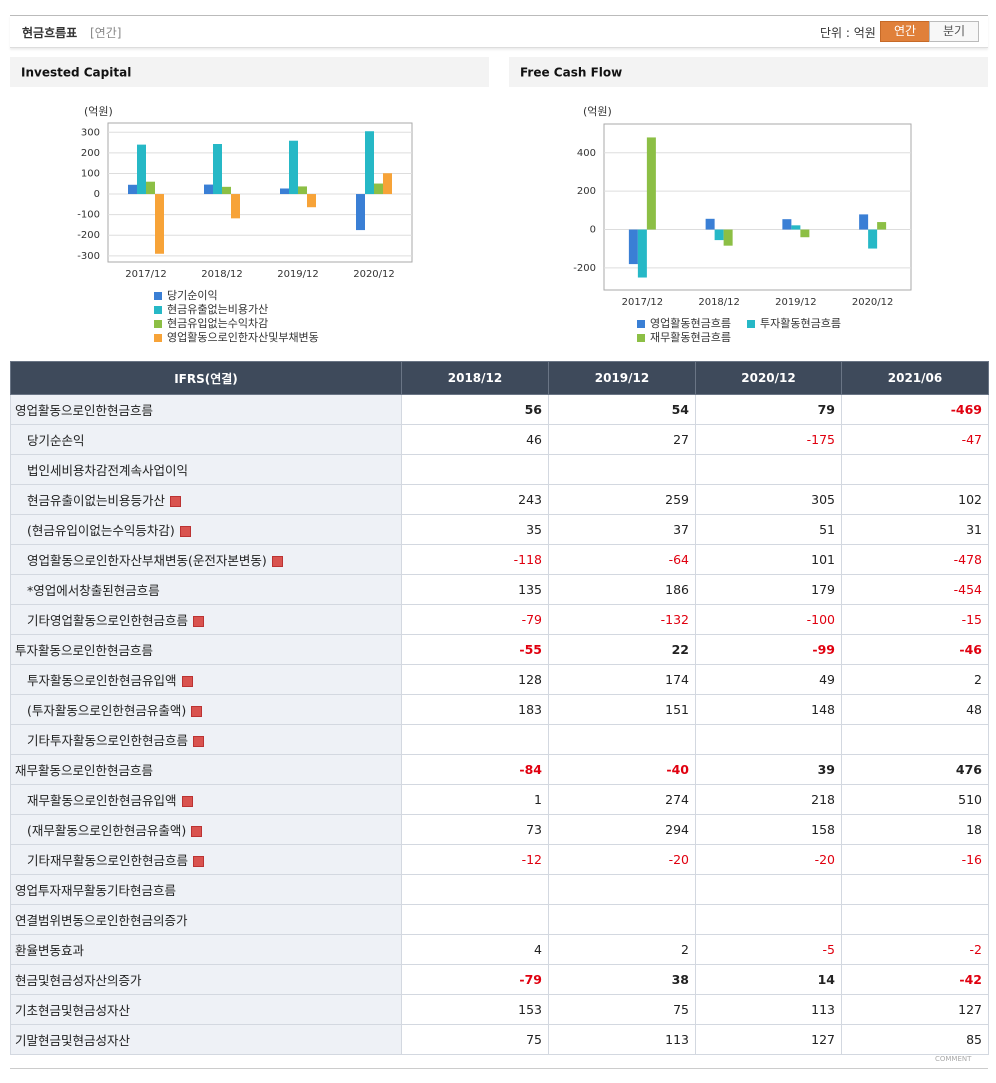 The width and height of the screenshot is (996, 1083). Describe the element at coordinates (206, 649) in the screenshot. I see `row-label-cell: 투자활동으로인한현금흐름` at that location.